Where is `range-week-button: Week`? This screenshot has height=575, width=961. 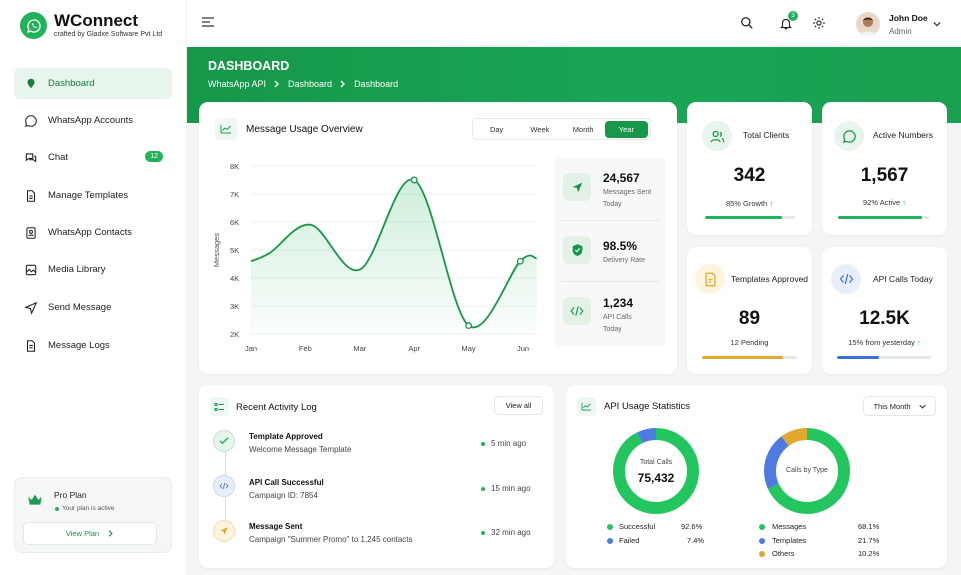
range-week-button: Week is located at coordinates (540, 129).